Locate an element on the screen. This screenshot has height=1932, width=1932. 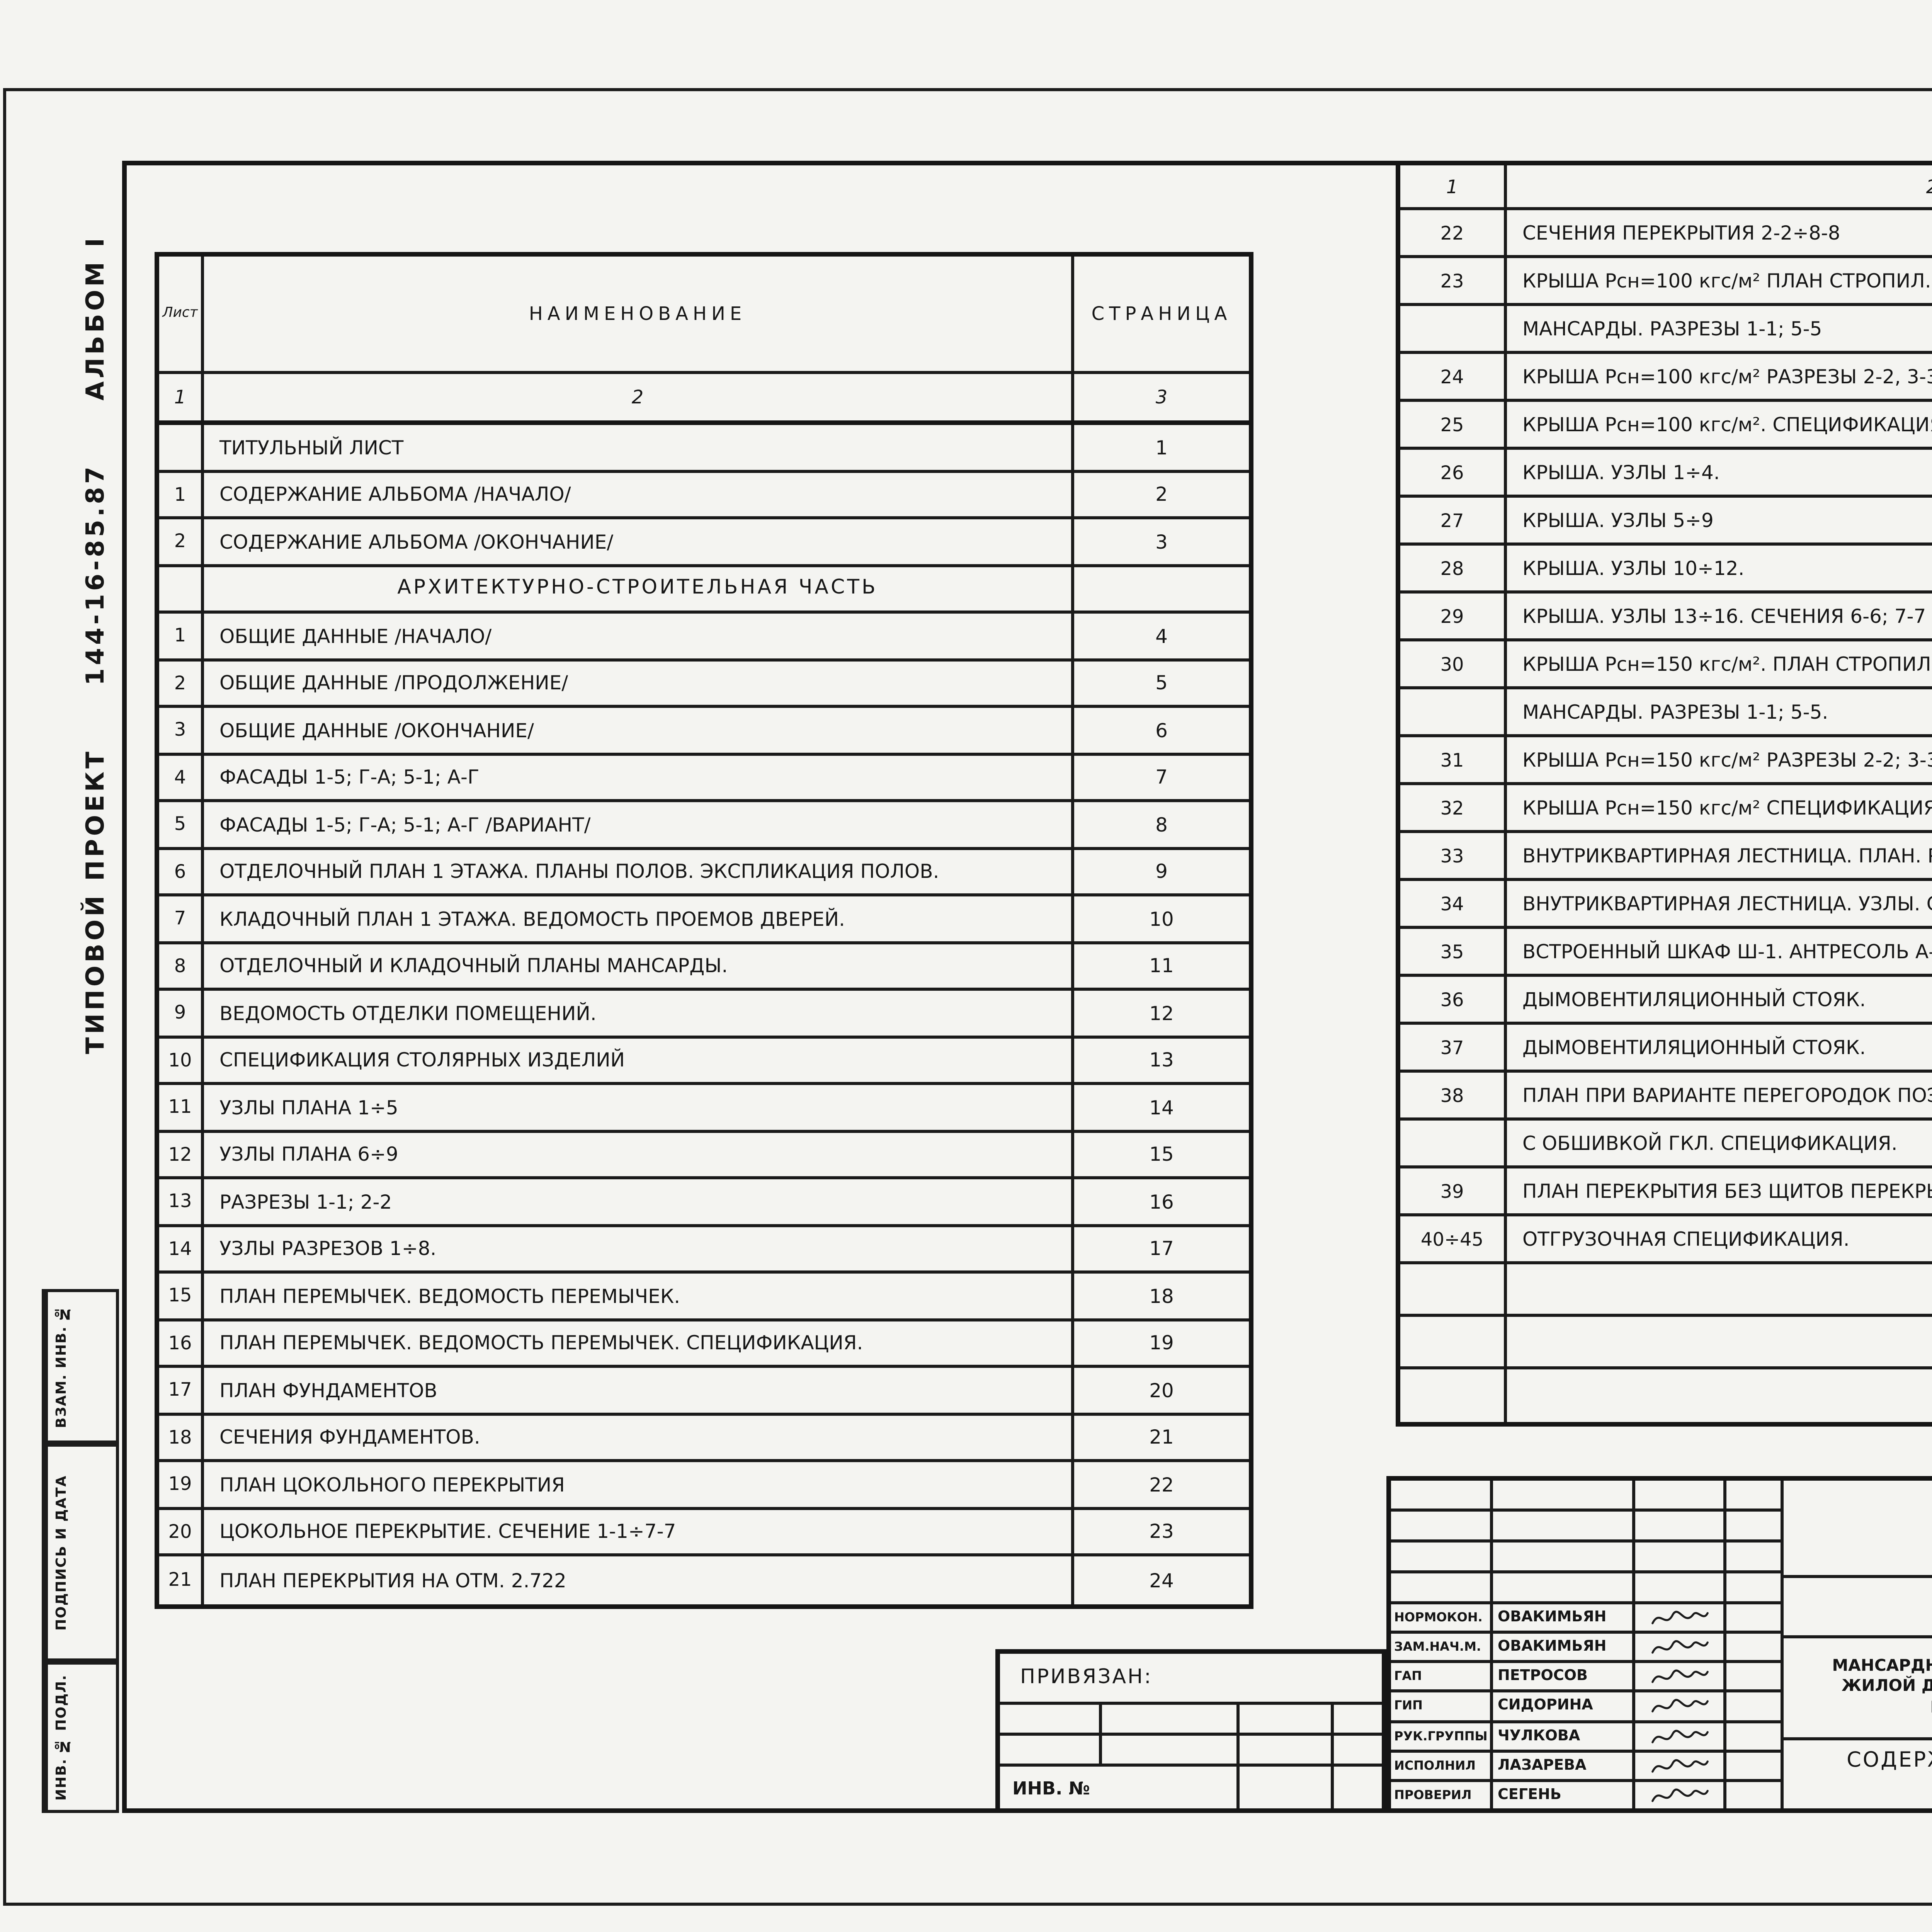
row-sheet-number: 17 is located at coordinates (182, 1390).